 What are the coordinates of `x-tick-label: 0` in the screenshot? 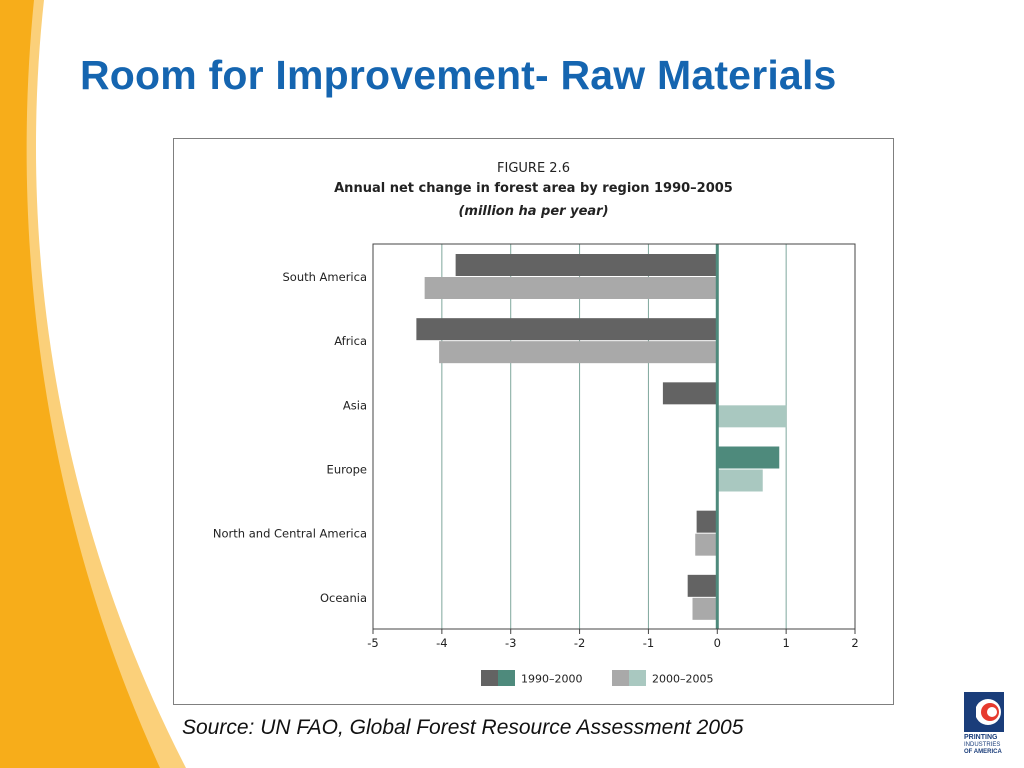 It's located at (717, 643).